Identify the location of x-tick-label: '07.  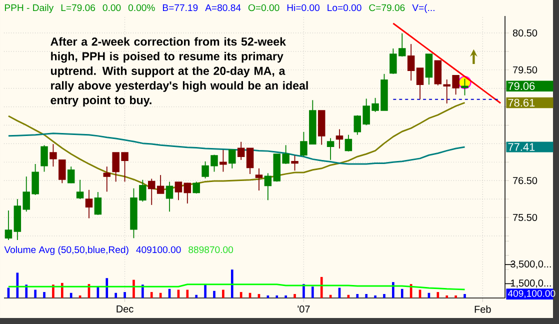
(304, 309).